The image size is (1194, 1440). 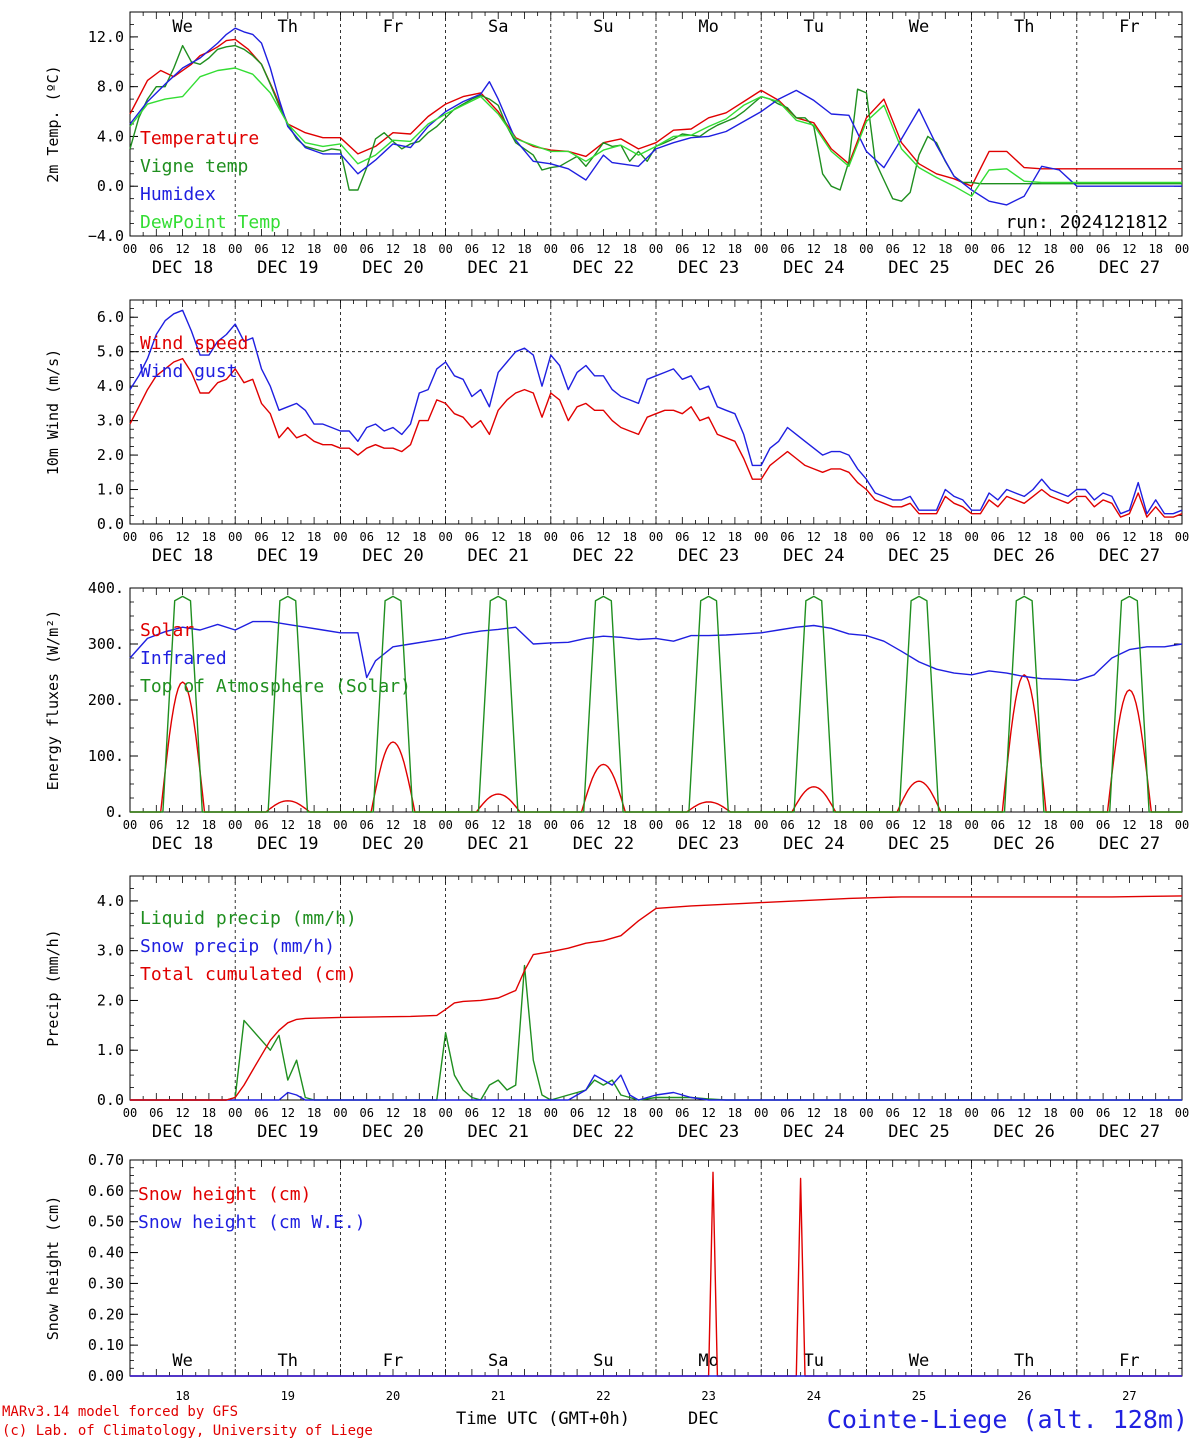 What do you see at coordinates (919, 1396) in the screenshot?
I see `x-day-number: 25` at bounding box center [919, 1396].